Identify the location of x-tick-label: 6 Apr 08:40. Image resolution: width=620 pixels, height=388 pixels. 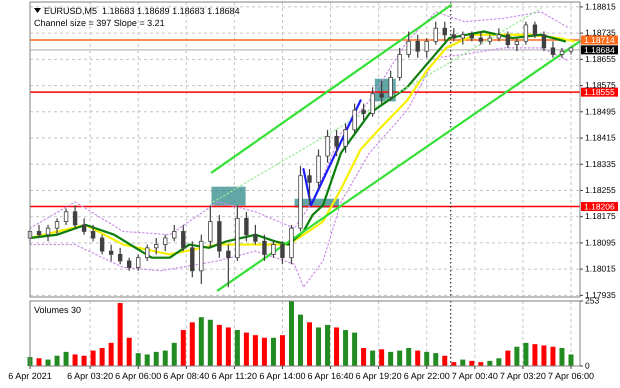
(186, 376).